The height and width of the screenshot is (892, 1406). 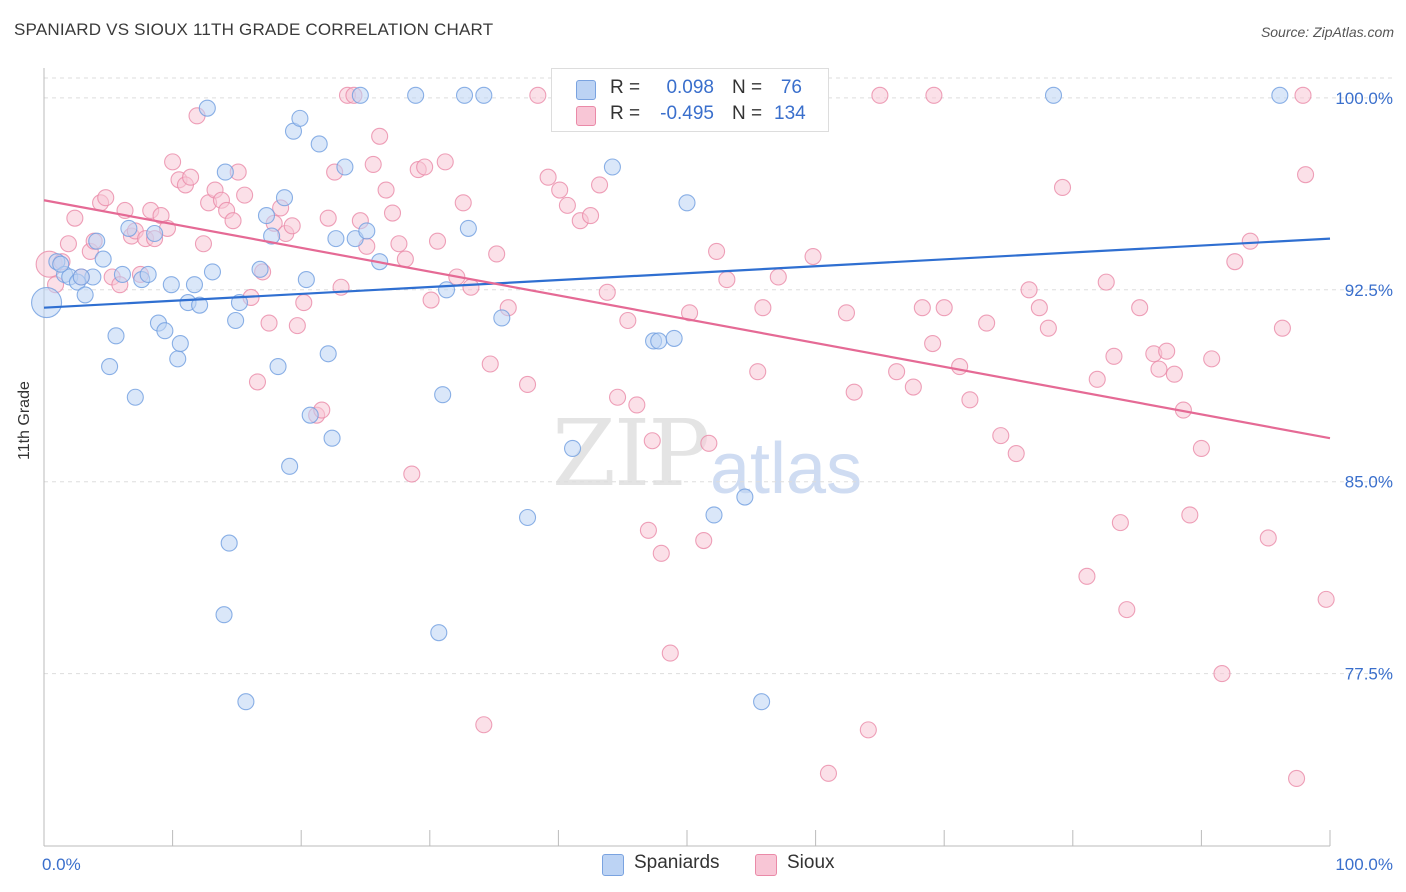 I want to click on spaniards-swatch, so click(x=586, y=90).